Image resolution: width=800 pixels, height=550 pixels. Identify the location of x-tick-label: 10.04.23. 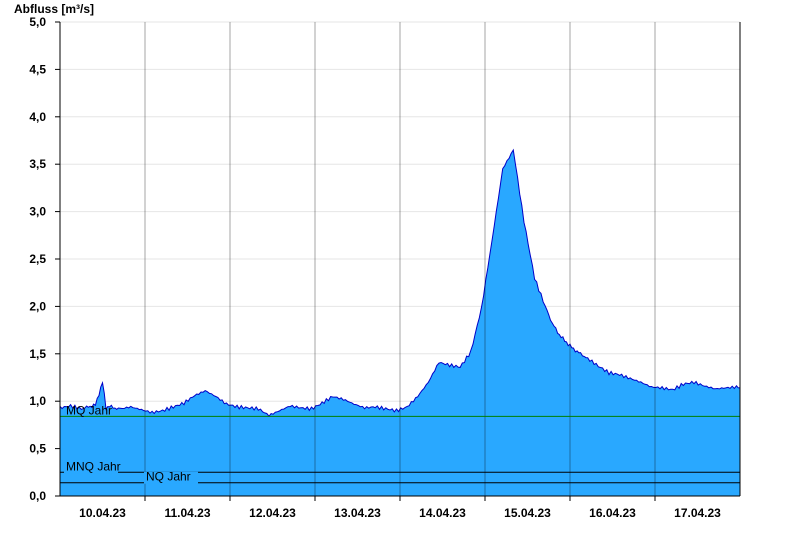
(102, 513).